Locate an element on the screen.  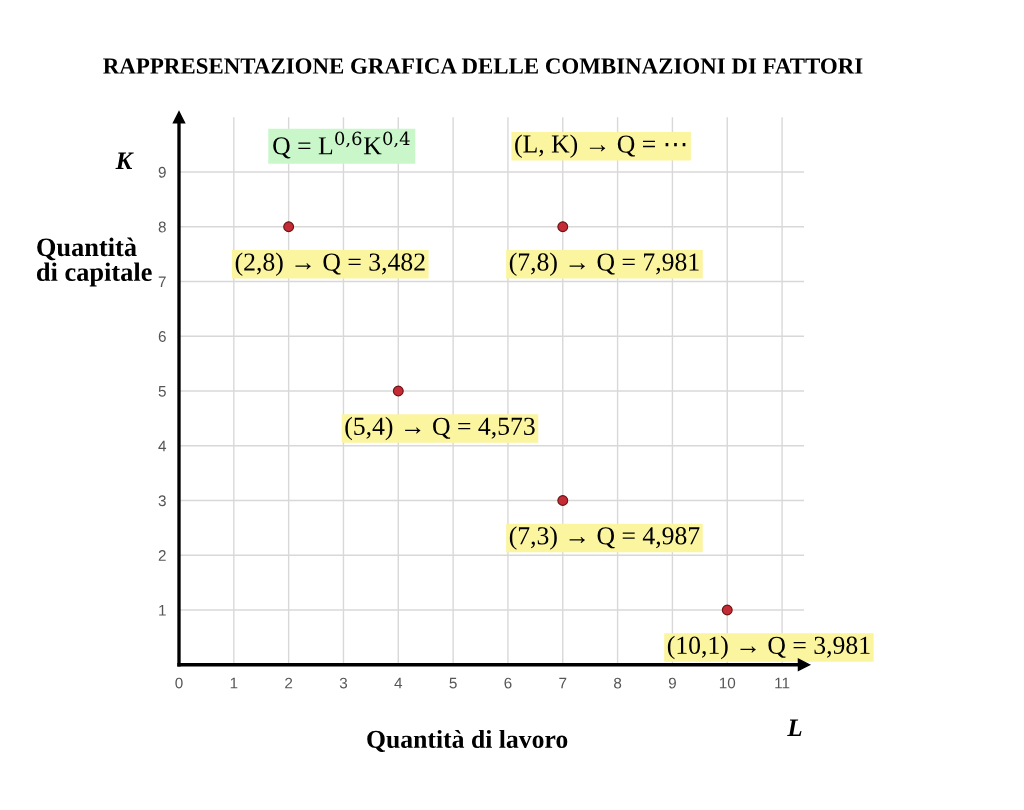
chart-title: RAPPRESENTAZIONE GRAFICA DELLE COMBINAZIONI DI FATTORI is located at coordinates (483, 66).